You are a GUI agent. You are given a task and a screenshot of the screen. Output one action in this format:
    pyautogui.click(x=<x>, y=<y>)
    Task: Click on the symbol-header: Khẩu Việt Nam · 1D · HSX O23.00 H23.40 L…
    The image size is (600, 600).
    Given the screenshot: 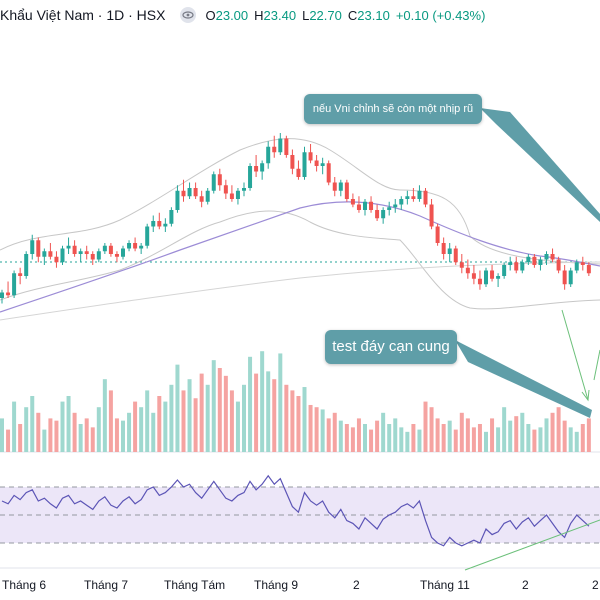 What is the action you would take?
    pyautogui.click(x=245, y=15)
    